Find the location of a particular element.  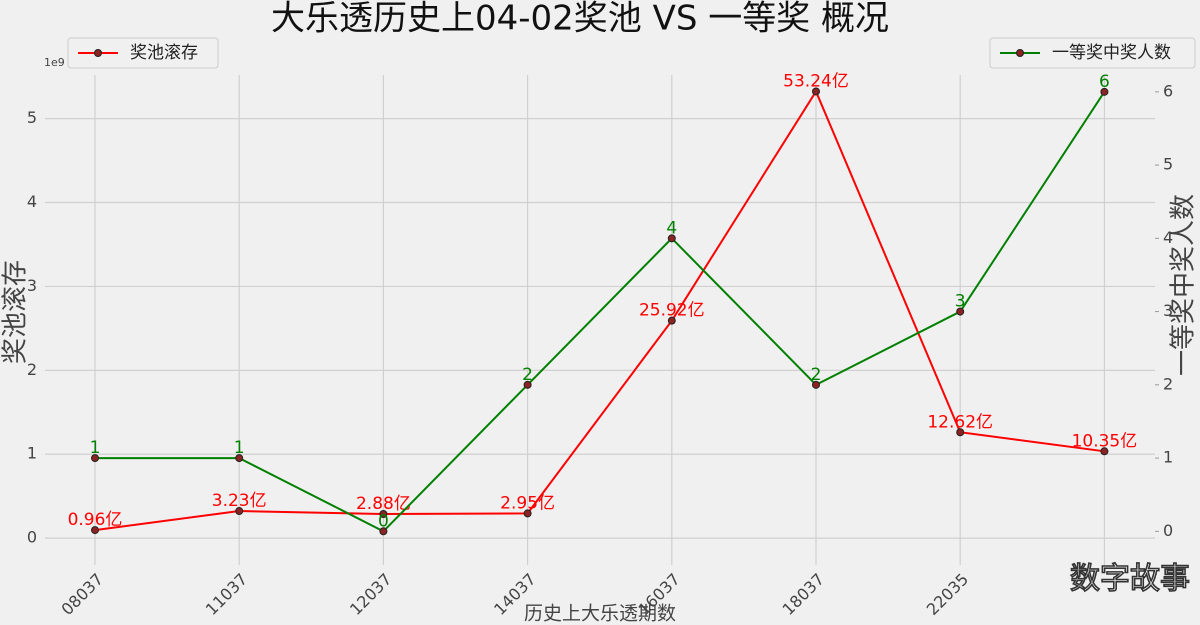

chart-title: 大乐透历史上04-02奖池 VS 一等奖 概况 is located at coordinates (580, 19).